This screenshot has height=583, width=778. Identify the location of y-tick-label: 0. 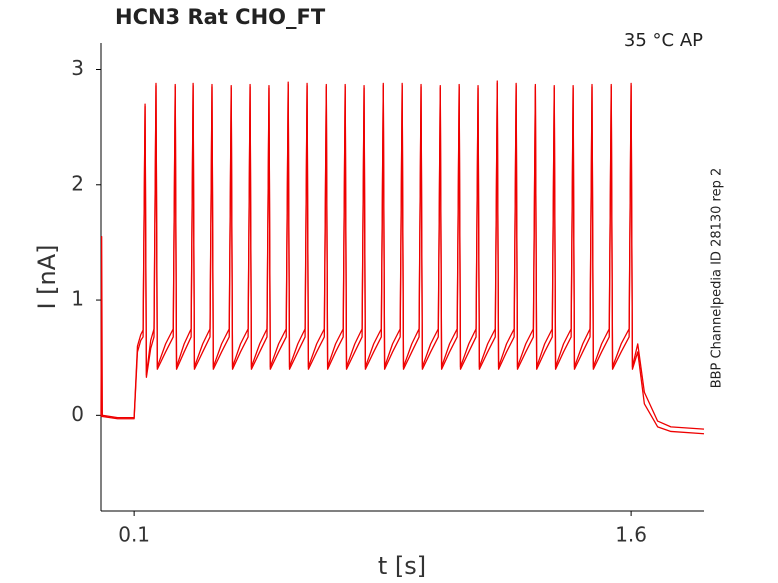
(77, 414).